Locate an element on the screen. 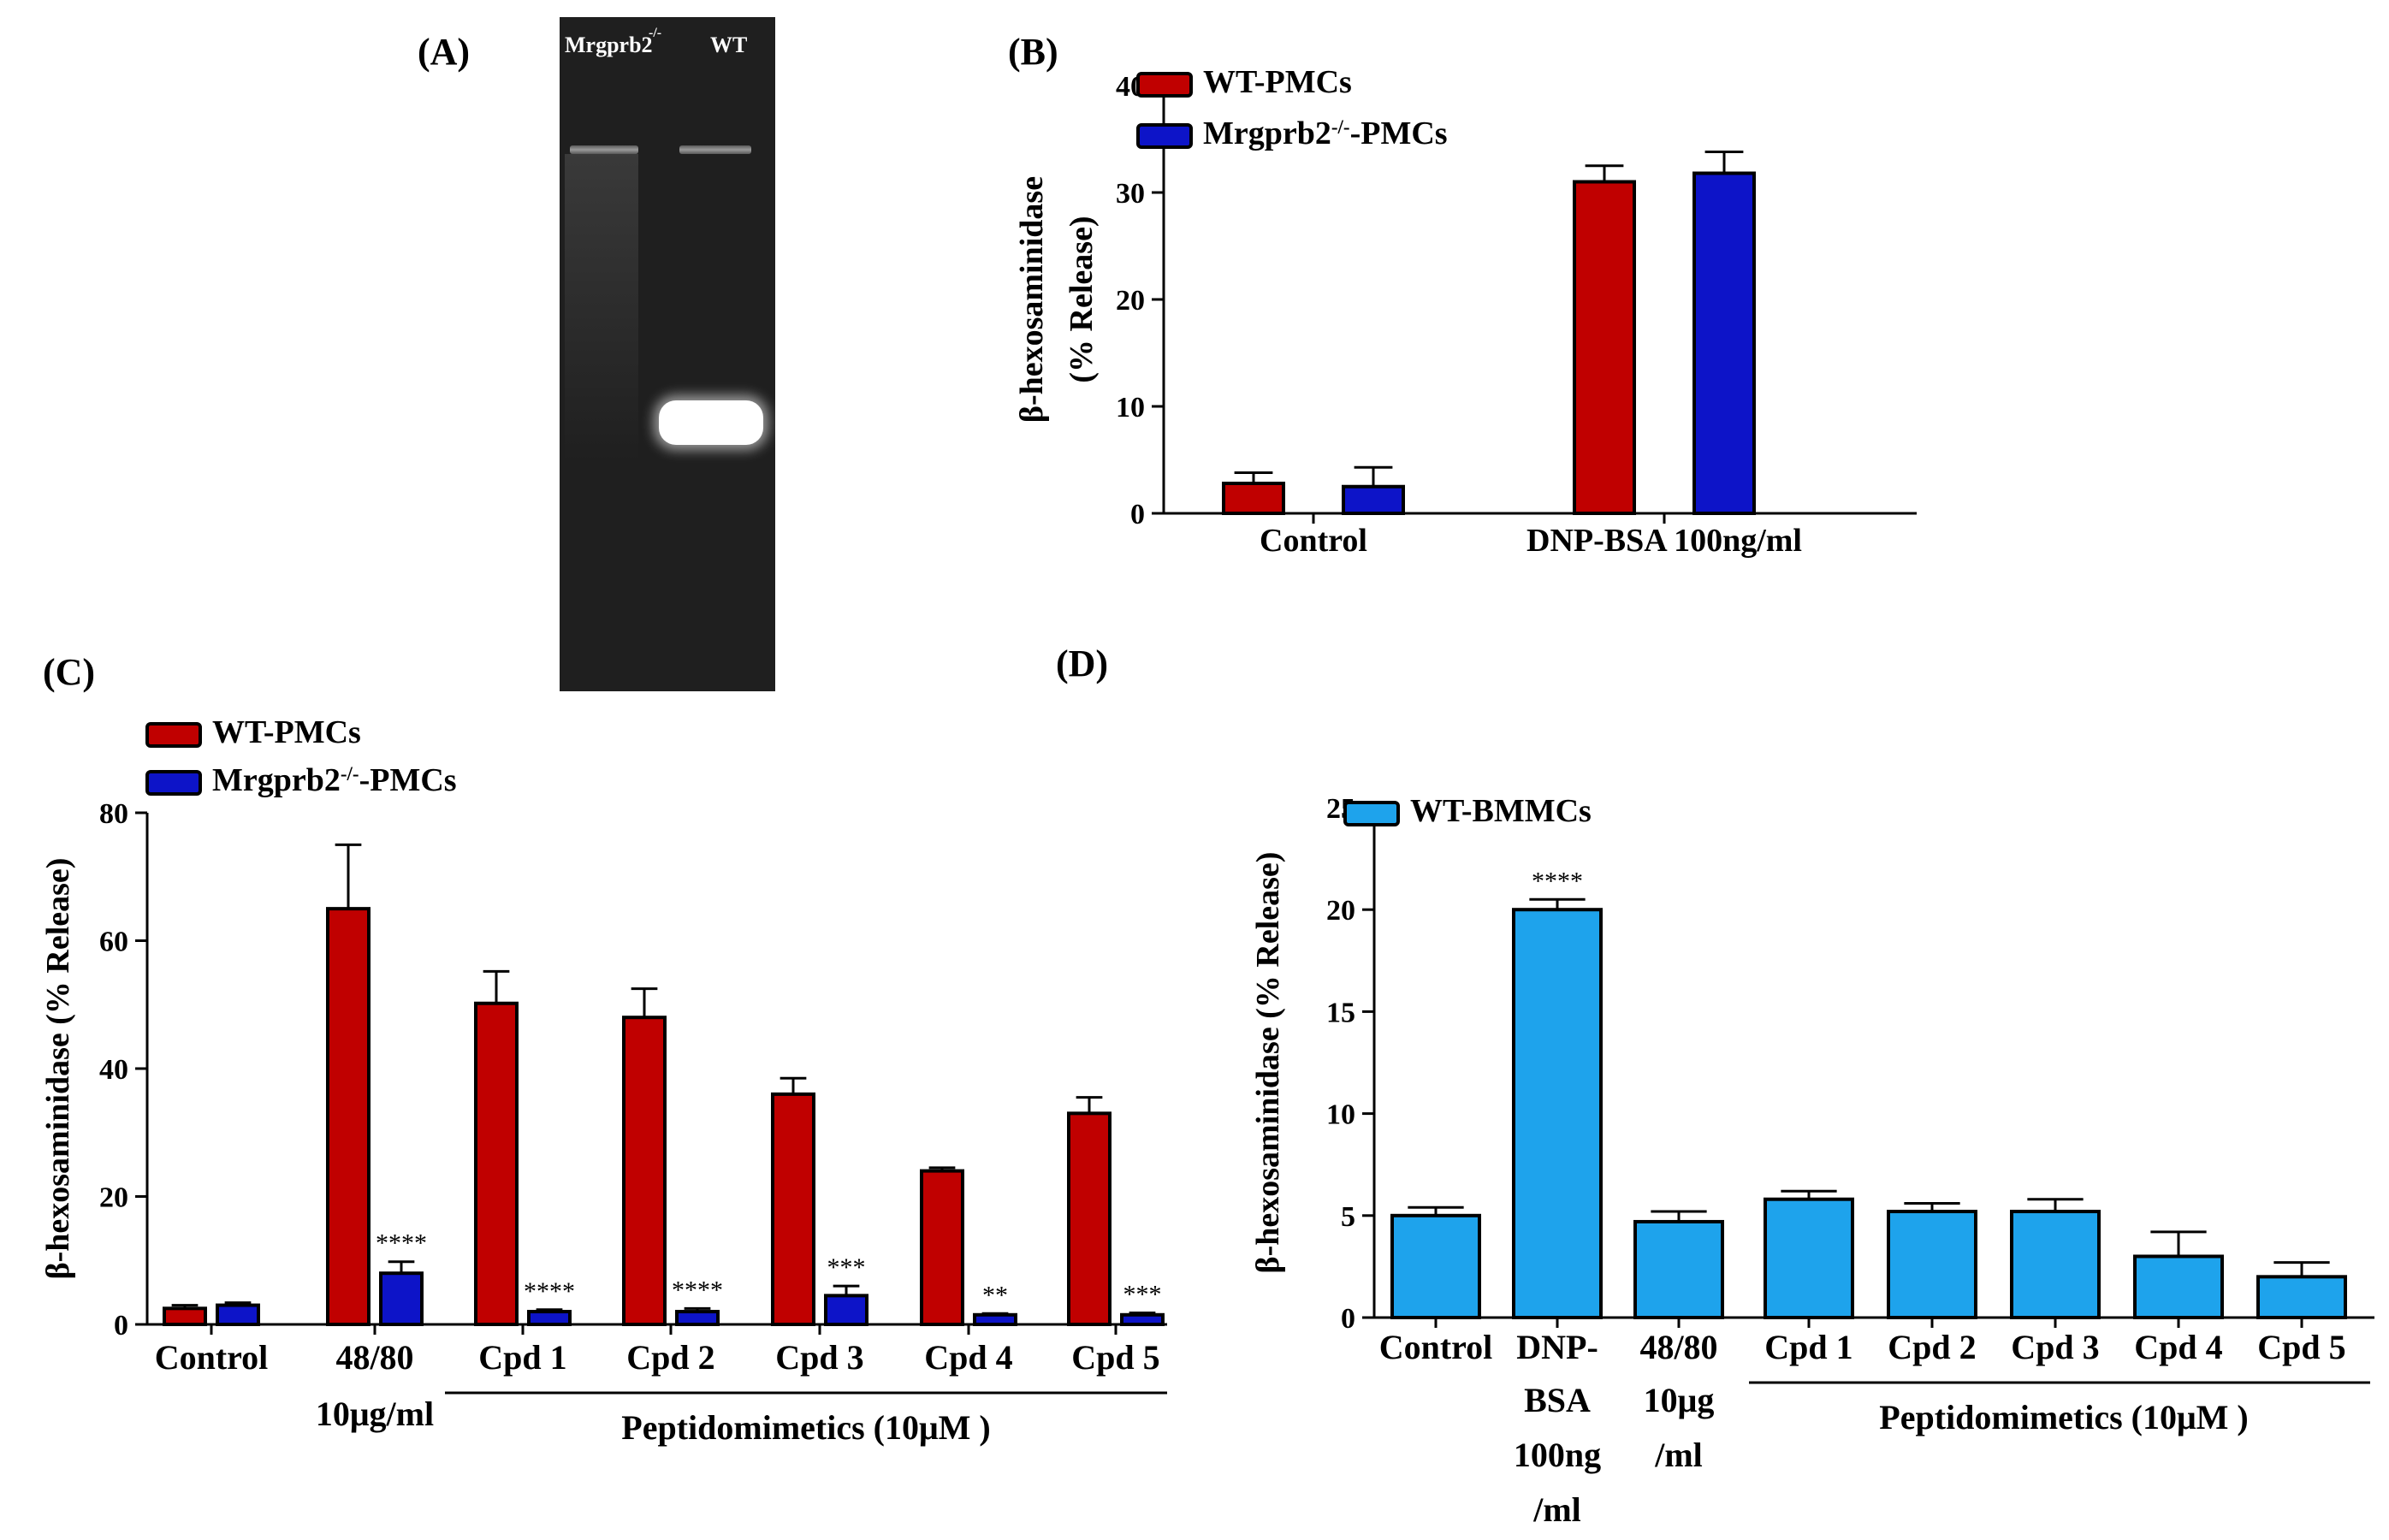 The image size is (2389, 1540). y-tick-label: 40 is located at coordinates (113, 1070).